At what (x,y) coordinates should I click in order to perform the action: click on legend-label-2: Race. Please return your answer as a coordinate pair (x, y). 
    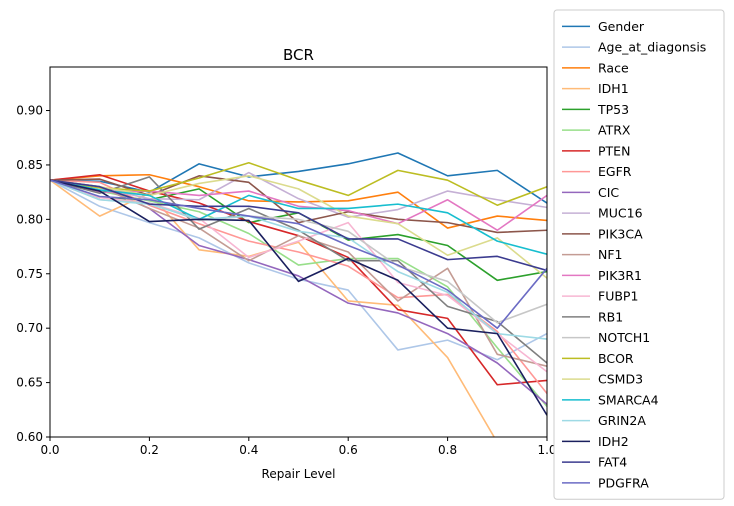
    Looking at the image, I should click on (613, 67).